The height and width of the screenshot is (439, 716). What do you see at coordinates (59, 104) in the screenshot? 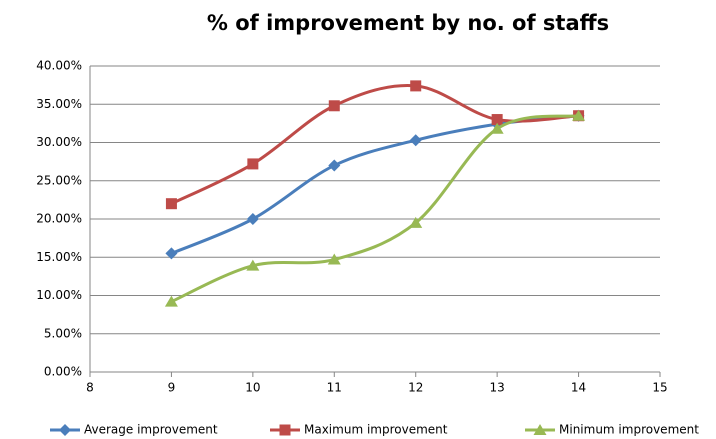
I see `y-tick-label: 35.00%` at bounding box center [59, 104].